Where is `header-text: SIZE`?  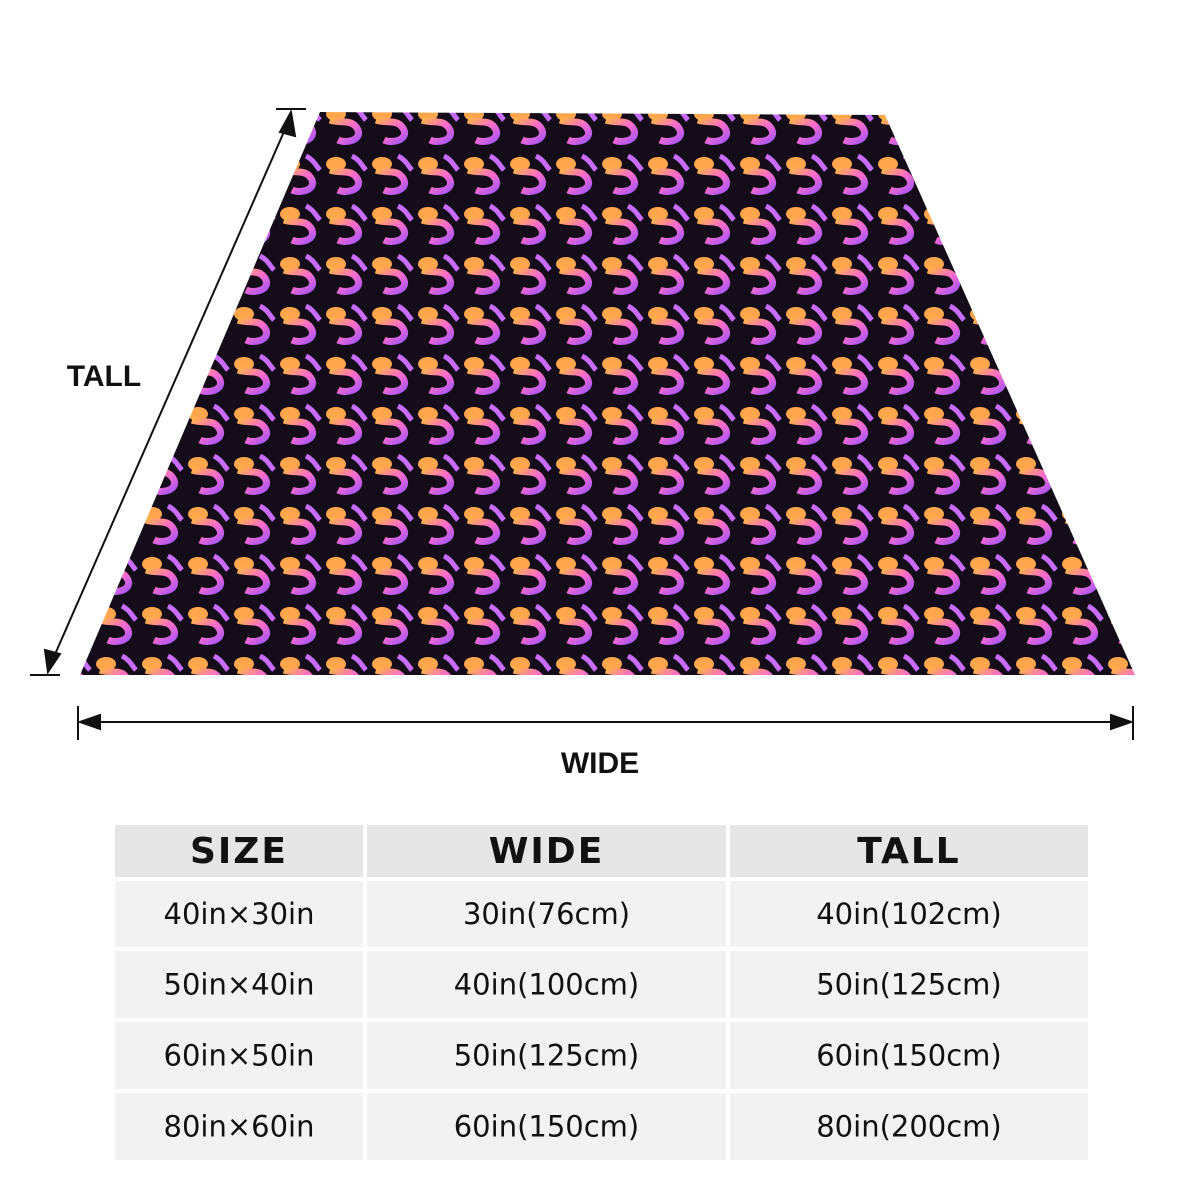
header-text: SIZE is located at coordinates (239, 851).